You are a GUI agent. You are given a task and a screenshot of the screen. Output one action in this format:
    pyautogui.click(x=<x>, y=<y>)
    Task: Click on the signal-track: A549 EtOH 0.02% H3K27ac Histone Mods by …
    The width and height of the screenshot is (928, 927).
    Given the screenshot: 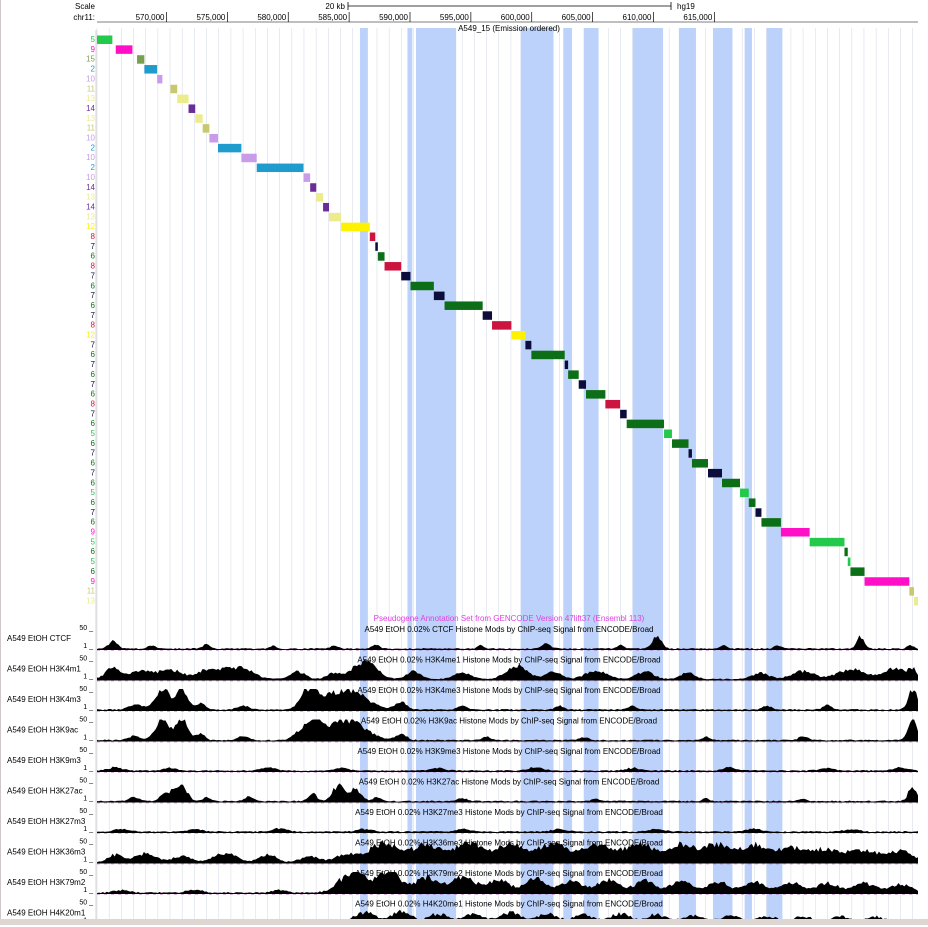 What is the action you would take?
    pyautogui.click(x=462, y=791)
    